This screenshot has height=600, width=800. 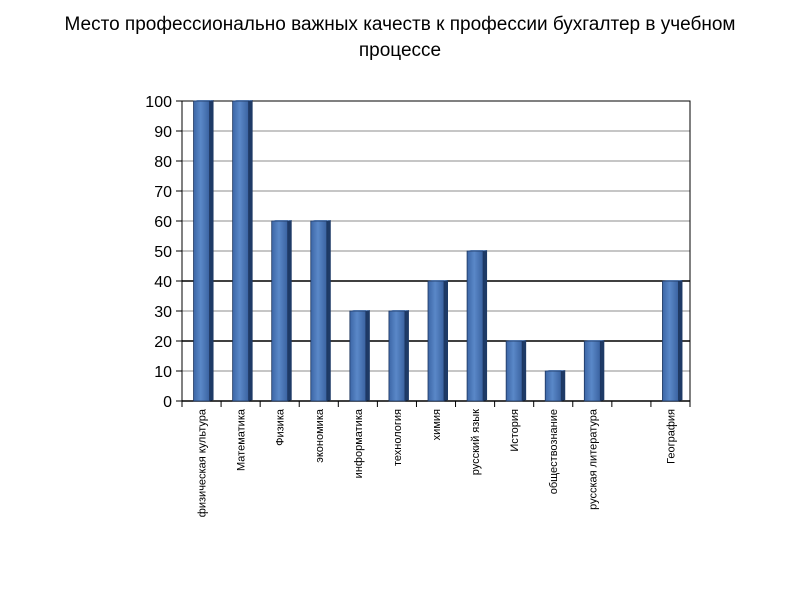 I want to click on y-tick-label: 40, so click(x=163, y=282).